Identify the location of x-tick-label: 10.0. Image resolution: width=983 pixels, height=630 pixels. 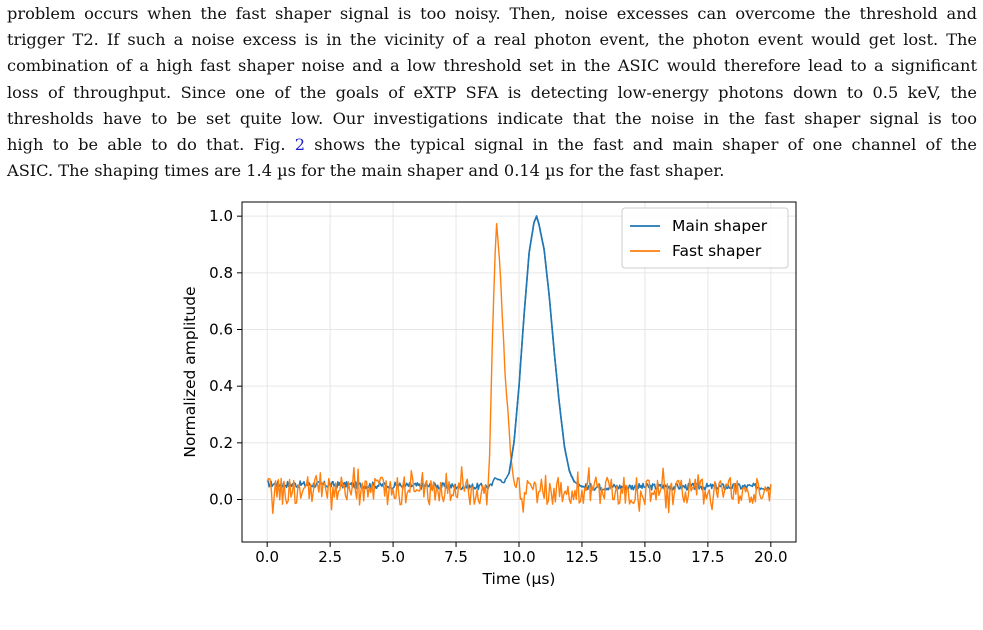
(518, 557).